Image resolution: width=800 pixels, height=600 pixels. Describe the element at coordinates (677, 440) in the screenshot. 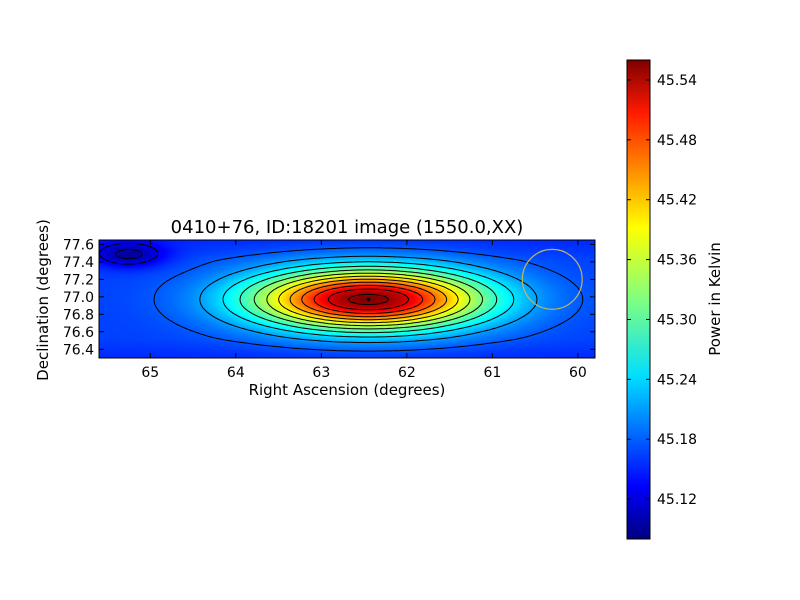

I see `colorbar-tick-label: 45.18` at that location.